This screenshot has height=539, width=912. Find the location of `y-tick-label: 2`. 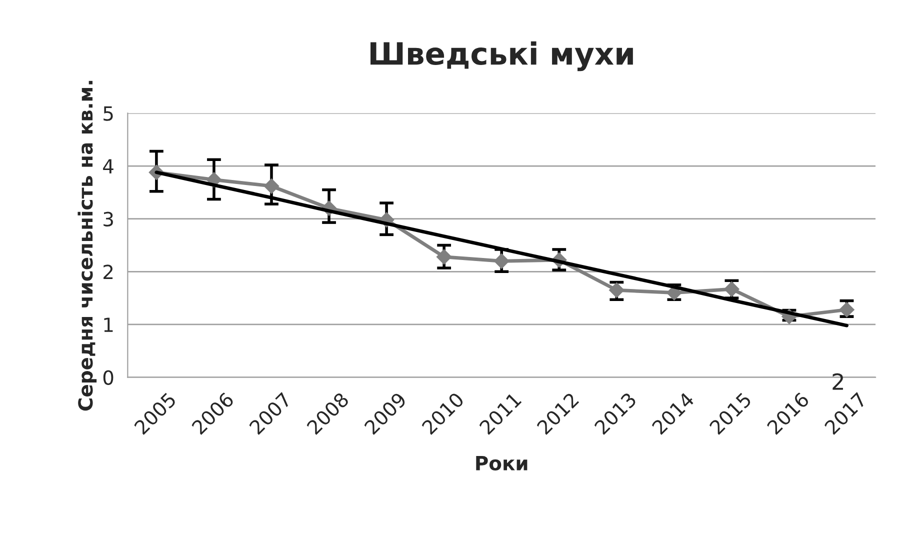

y-tick-label: 2 is located at coordinates (108, 272).